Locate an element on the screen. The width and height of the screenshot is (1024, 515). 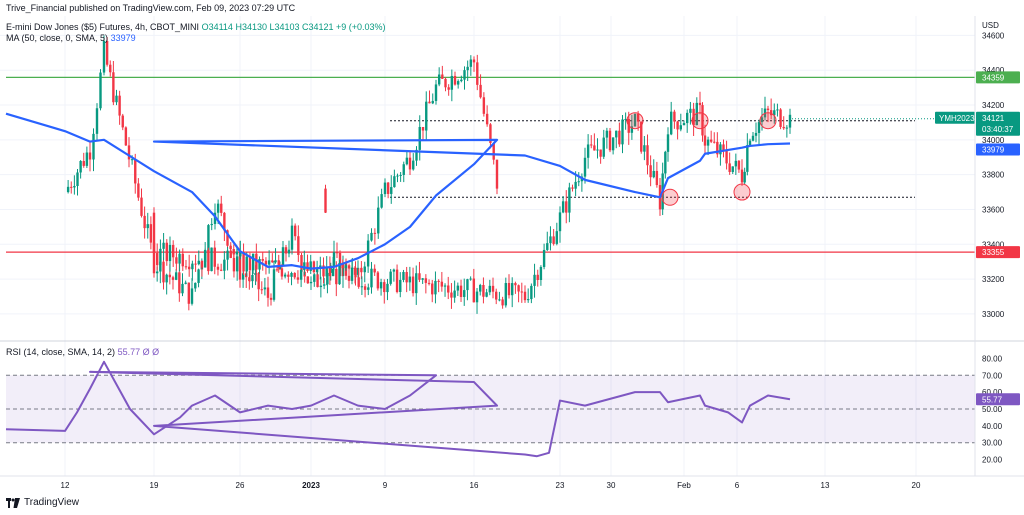
rsi-axis: 20.00 30.00 40.00 50.00 60.00 70.00 80.00 is located at coordinates (992, 409).